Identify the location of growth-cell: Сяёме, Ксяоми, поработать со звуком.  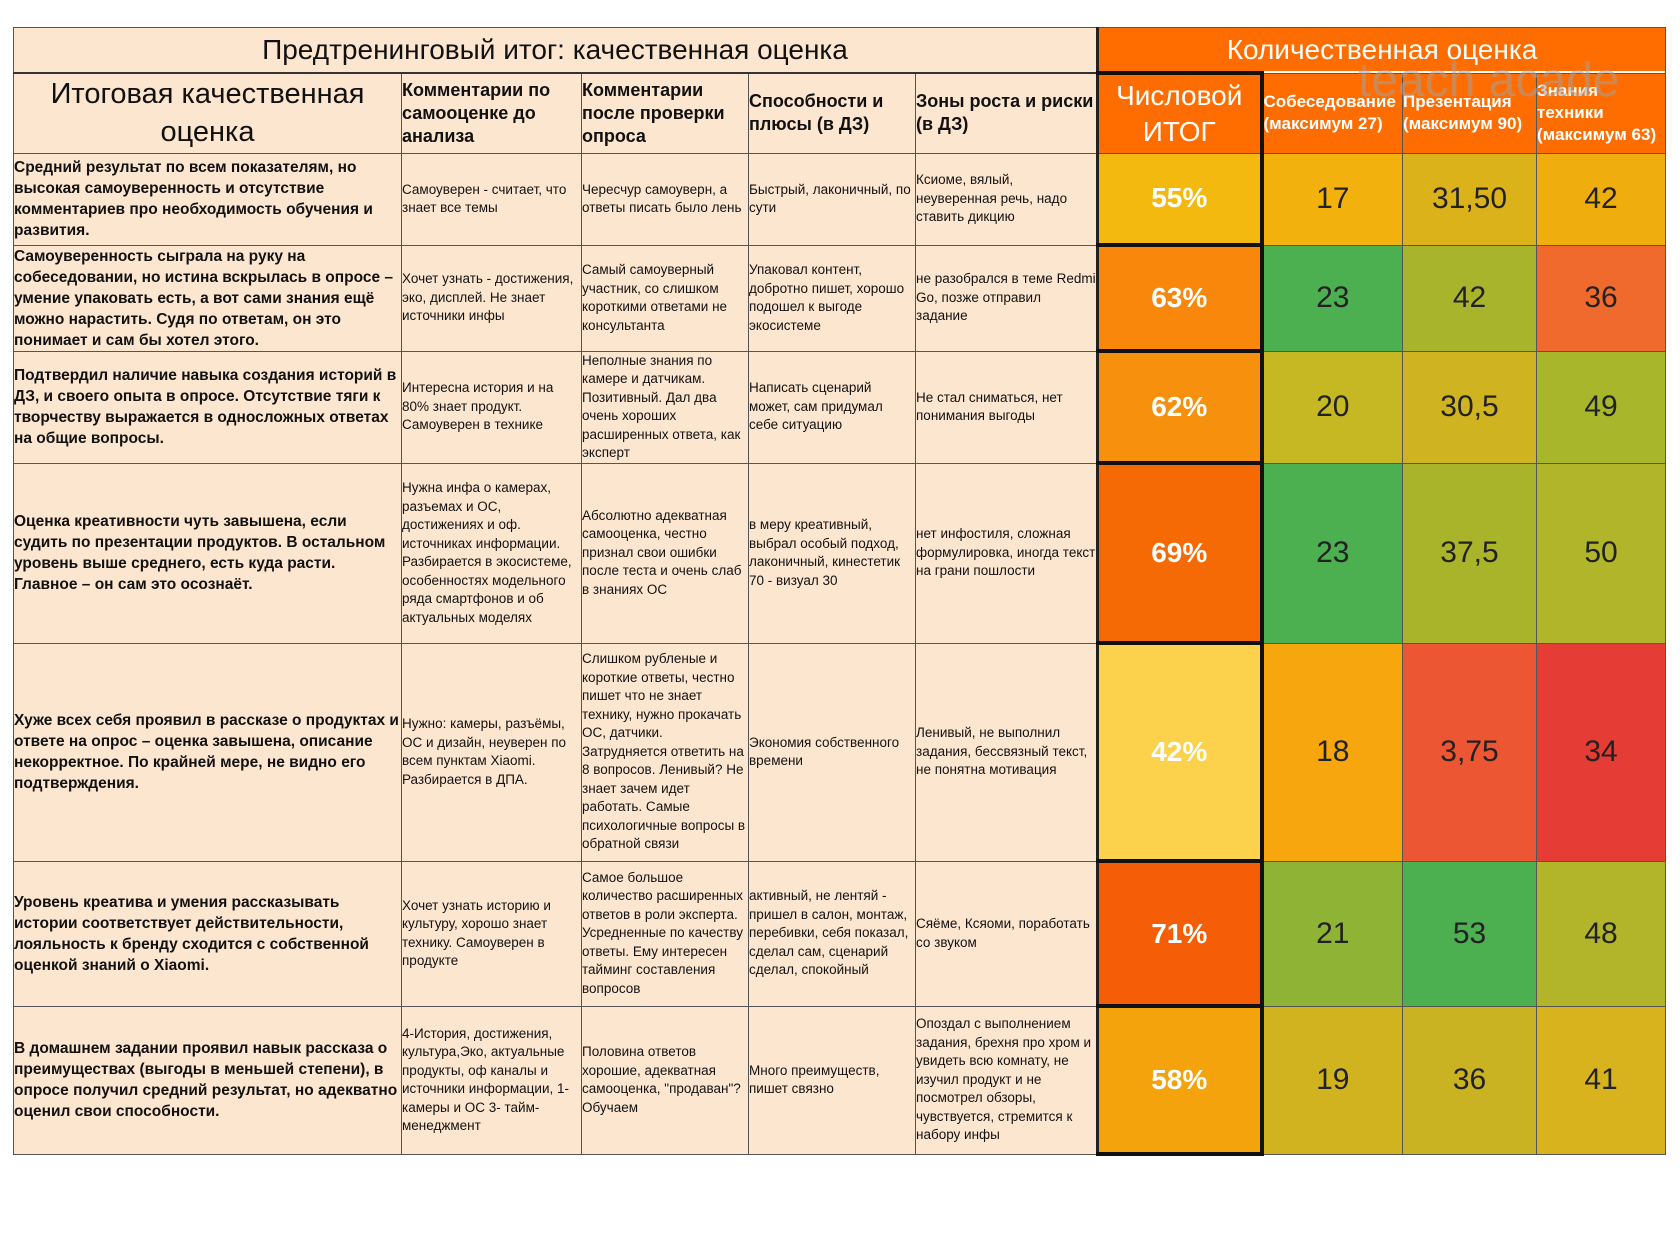
(1006, 933).